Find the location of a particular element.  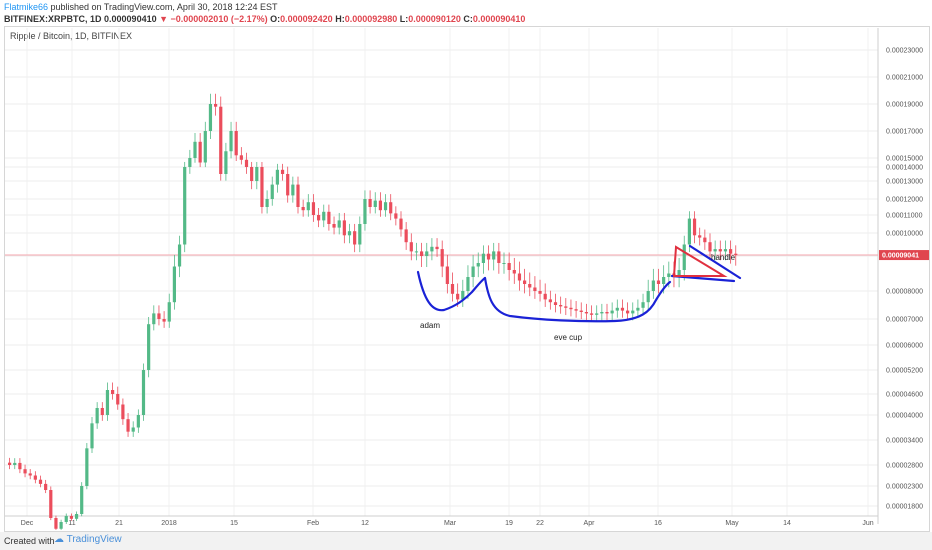

close-label: C: is located at coordinates (468, 19).